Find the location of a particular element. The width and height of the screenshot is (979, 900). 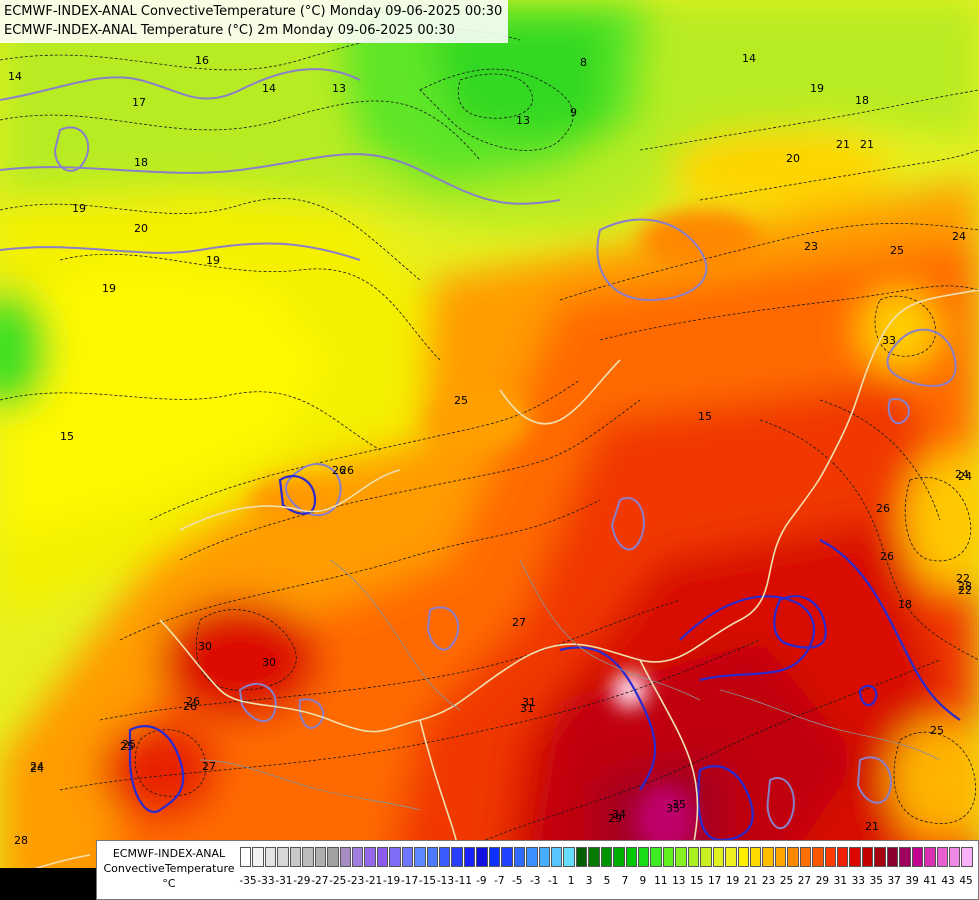

contour-label: 18 is located at coordinates (141, 162).